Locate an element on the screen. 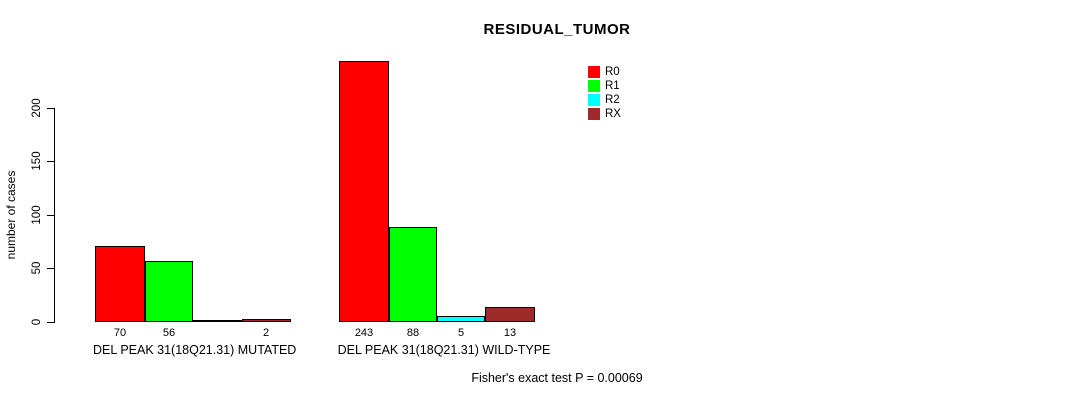 The width and height of the screenshot is (1090, 400). legend-swatch-r0 is located at coordinates (594, 72).